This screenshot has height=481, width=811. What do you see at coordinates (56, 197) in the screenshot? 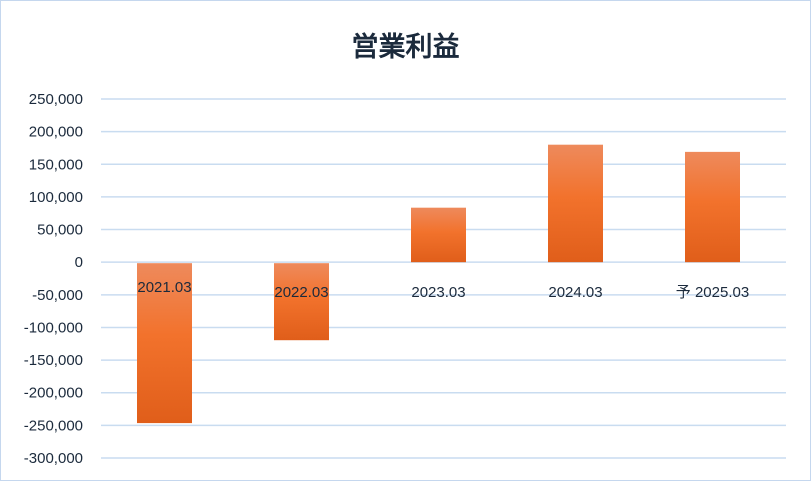
I see `y-tick-label: 100,000` at bounding box center [56, 197].